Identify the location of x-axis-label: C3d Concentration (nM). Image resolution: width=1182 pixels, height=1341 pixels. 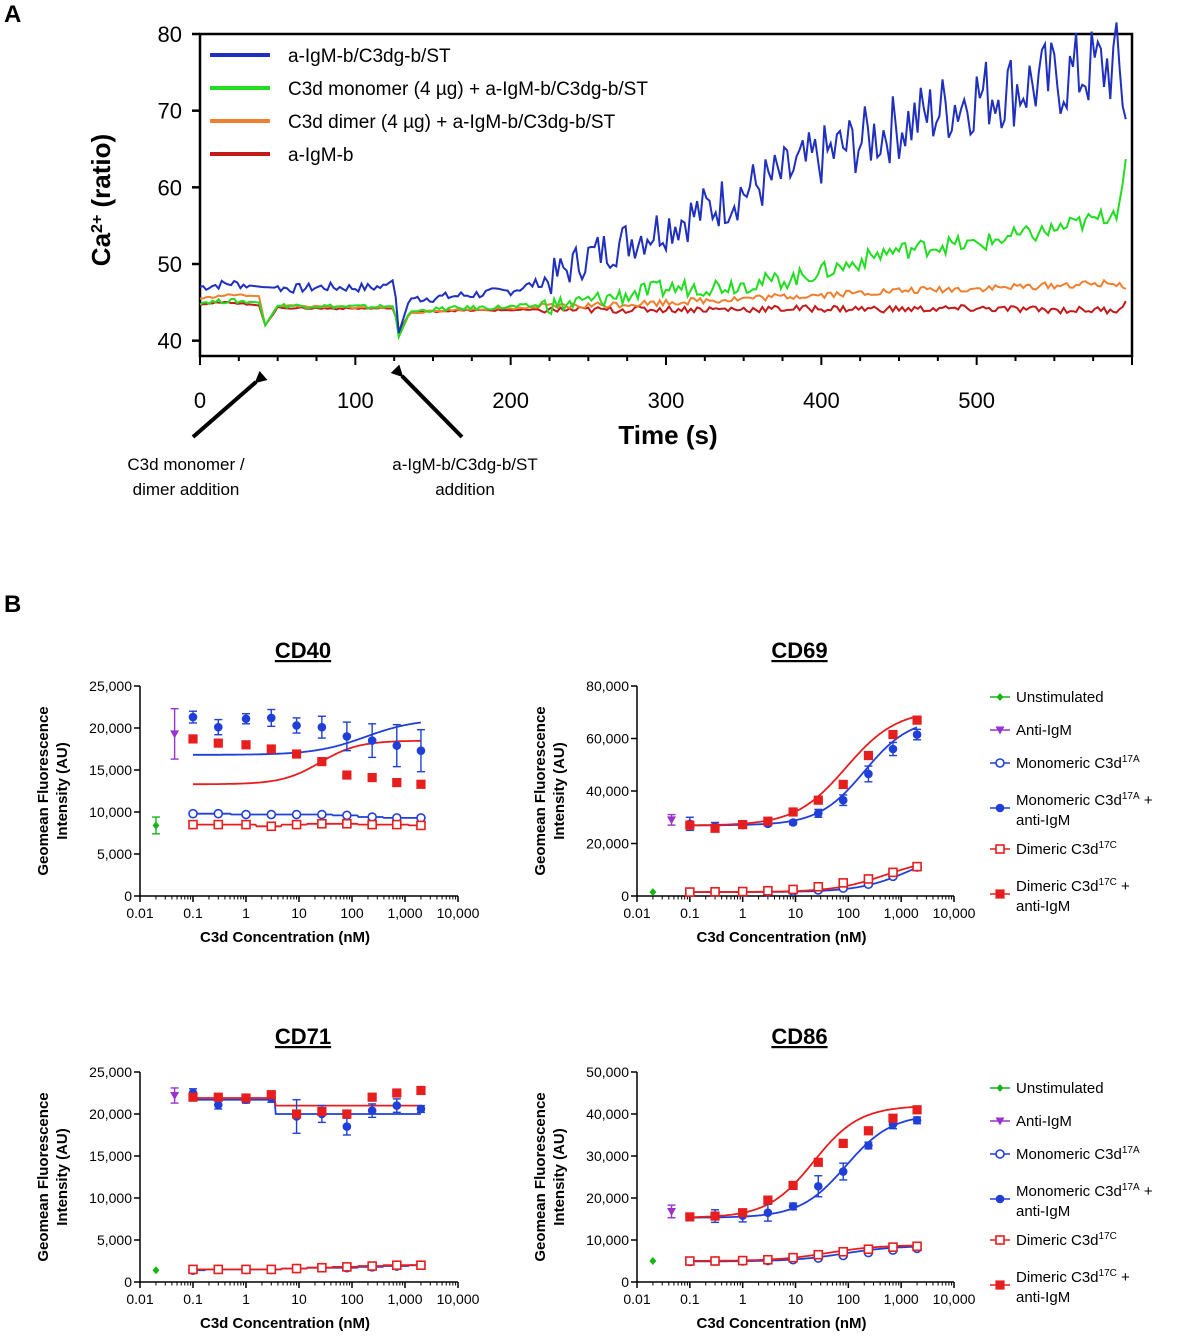
(782, 937).